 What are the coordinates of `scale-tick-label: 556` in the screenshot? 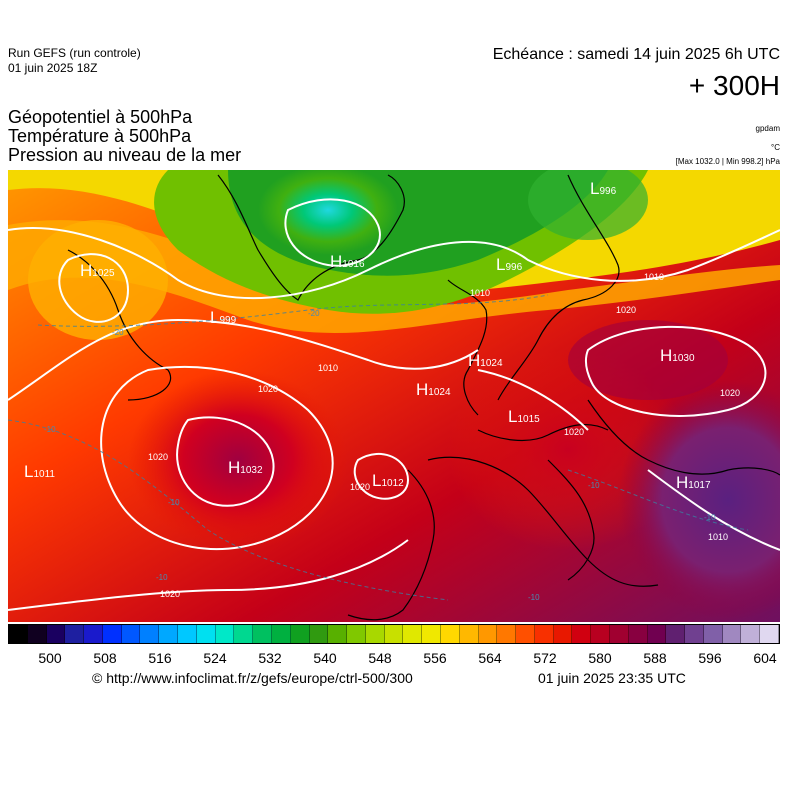 It's located at (435, 658).